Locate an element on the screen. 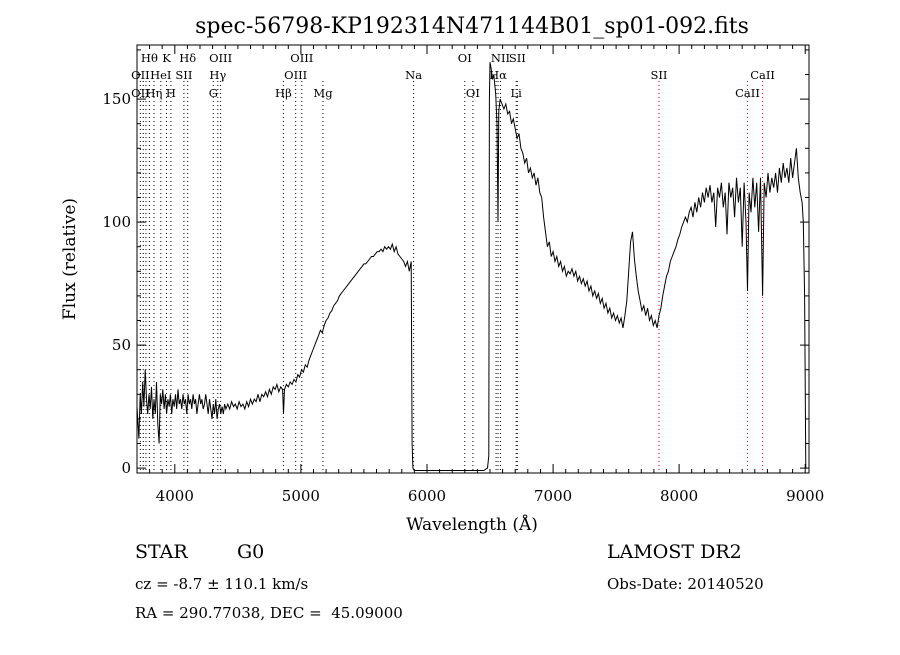 The width and height of the screenshot is (900, 655). spectral-line-label: Li is located at coordinates (517, 93).